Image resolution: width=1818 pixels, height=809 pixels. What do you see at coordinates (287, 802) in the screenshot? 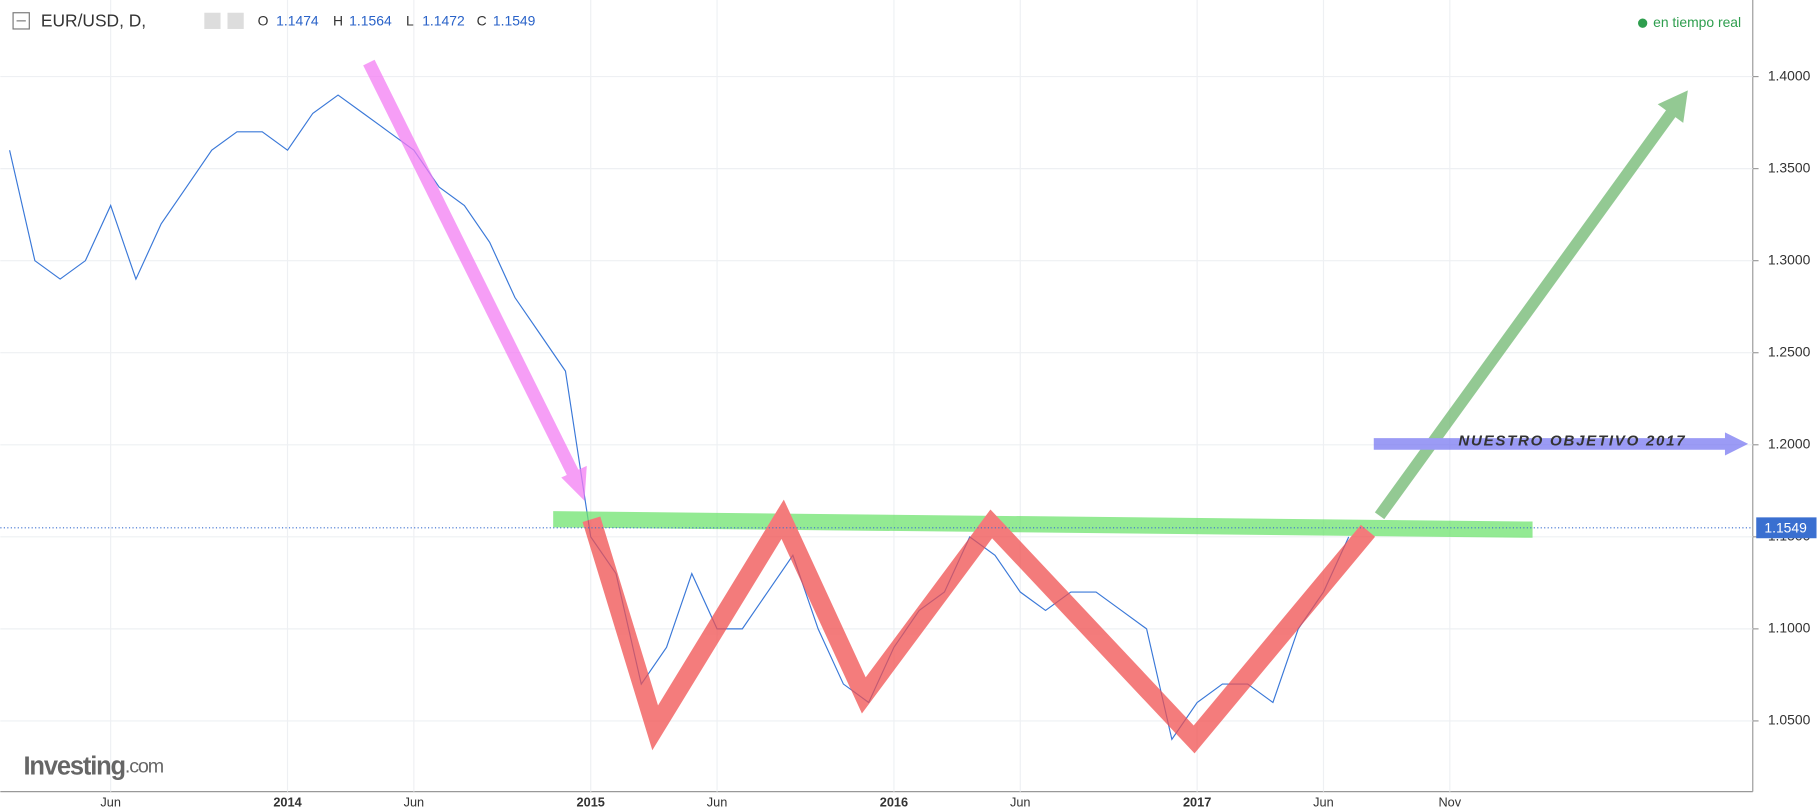
I see `x-tick-label: 2014` at bounding box center [287, 802].